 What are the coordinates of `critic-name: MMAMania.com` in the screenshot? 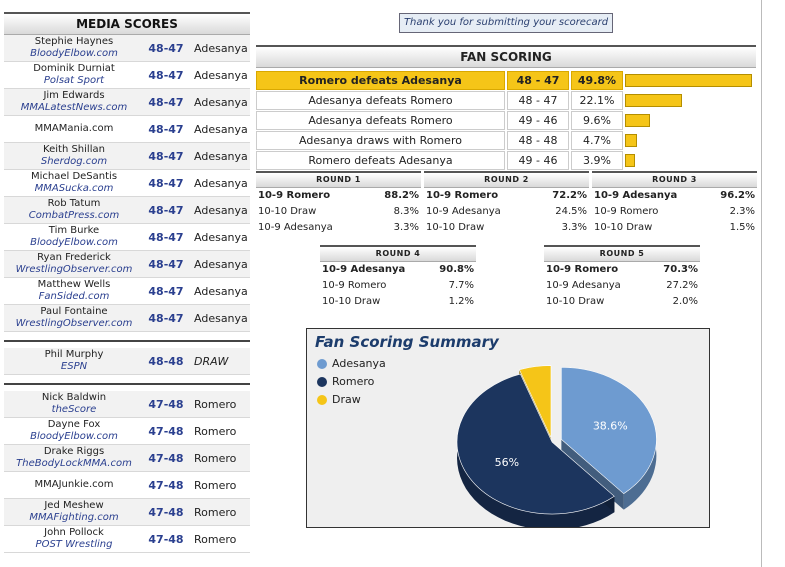 It's located at (74, 129).